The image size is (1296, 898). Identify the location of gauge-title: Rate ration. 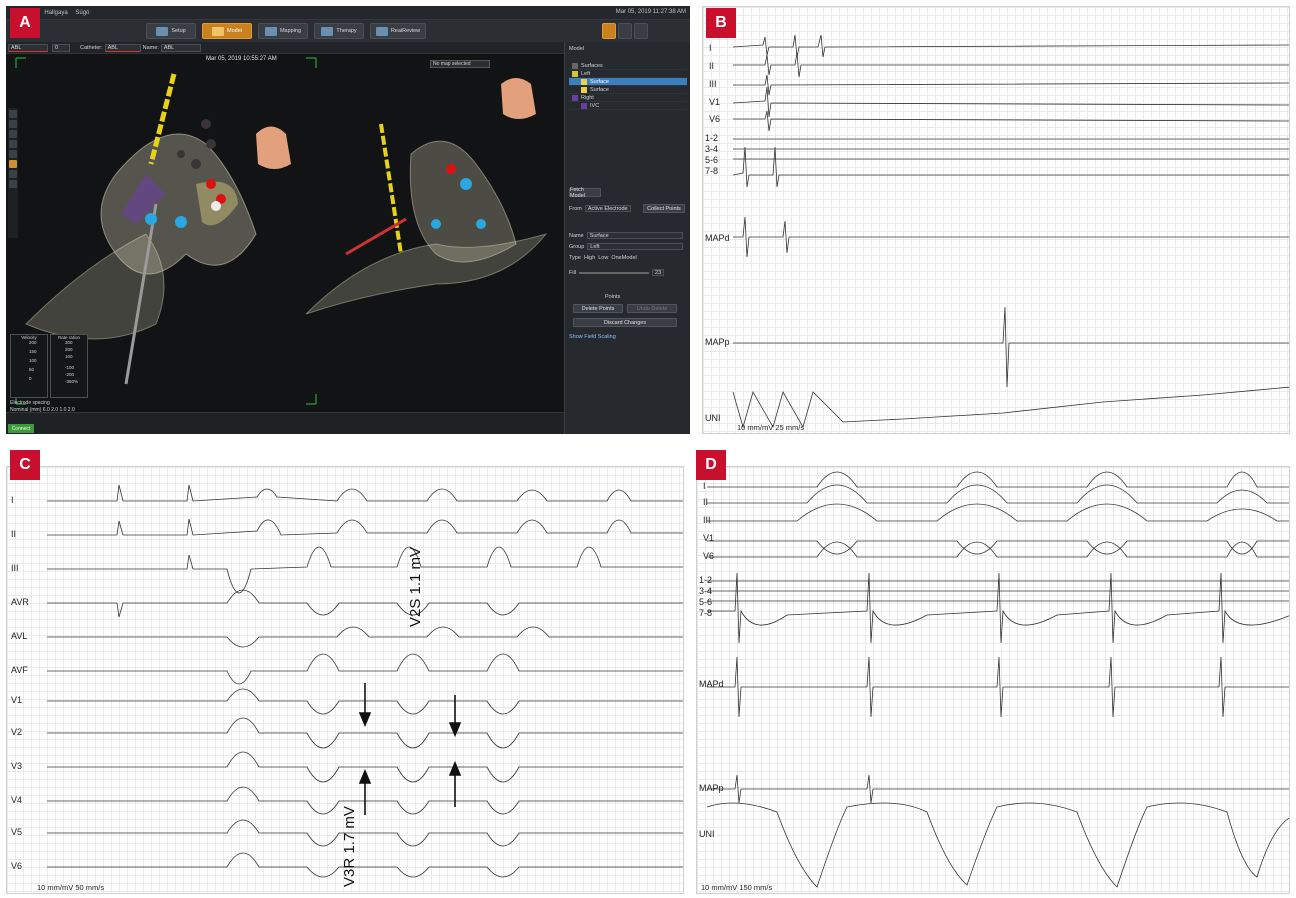
(68, 337).